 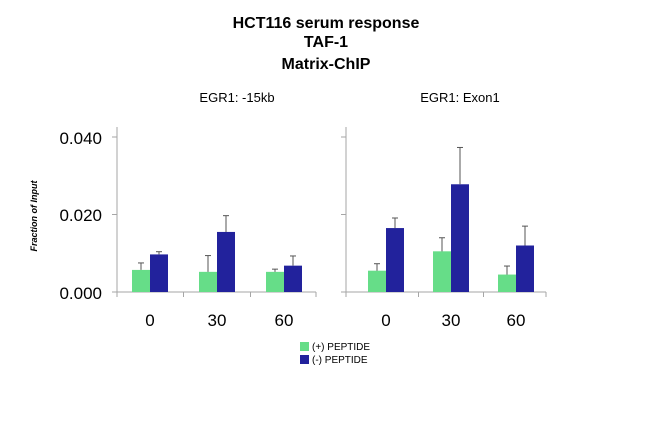 What do you see at coordinates (80, 293) in the screenshot?
I see `y-tick-label-0: 0.000` at bounding box center [80, 293].